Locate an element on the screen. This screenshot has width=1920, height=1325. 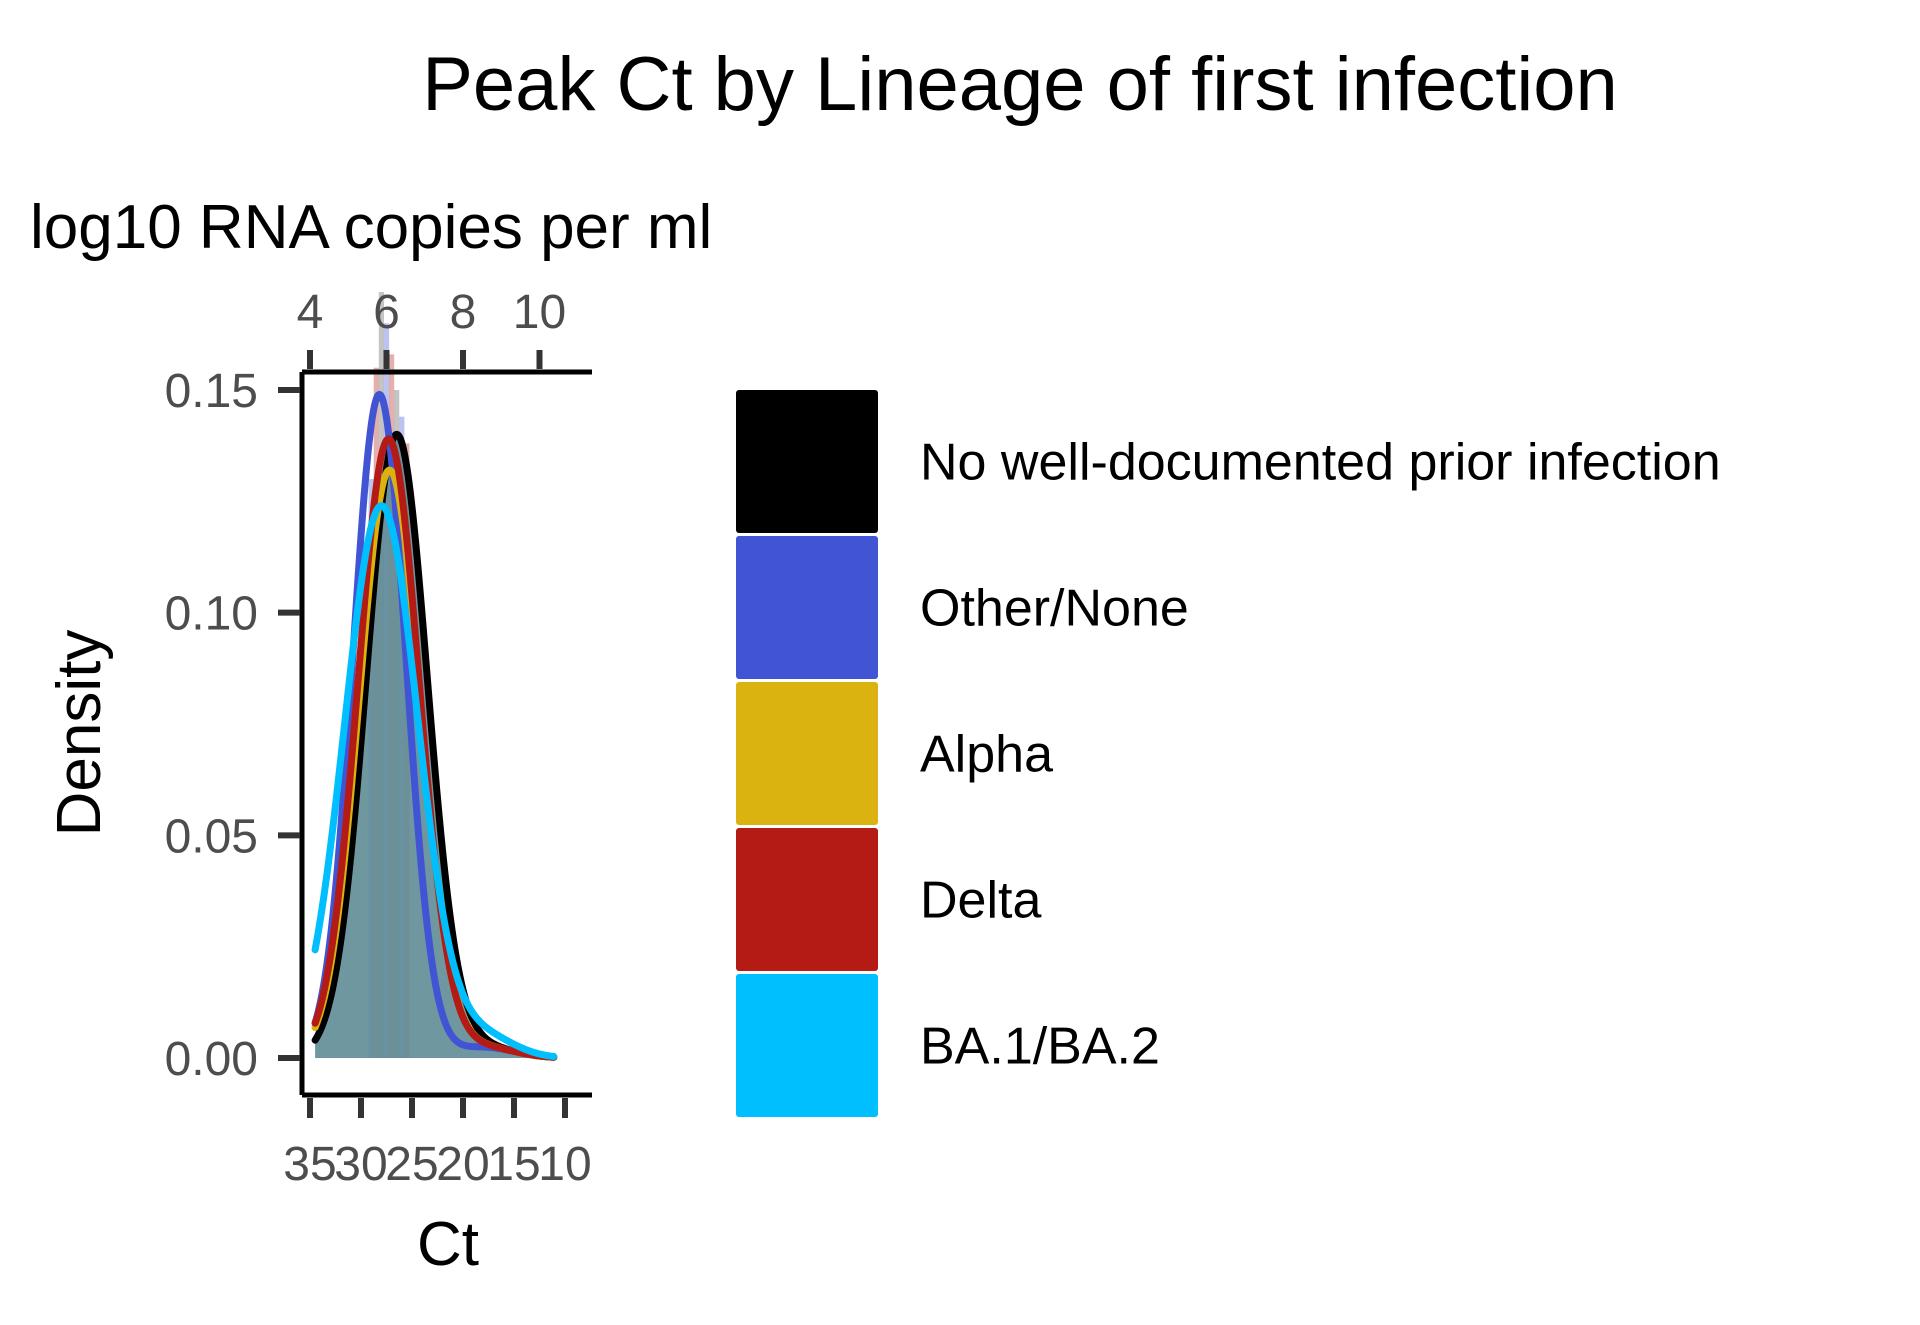
secondary-x-tick-label: 6 is located at coordinates (386, 312).